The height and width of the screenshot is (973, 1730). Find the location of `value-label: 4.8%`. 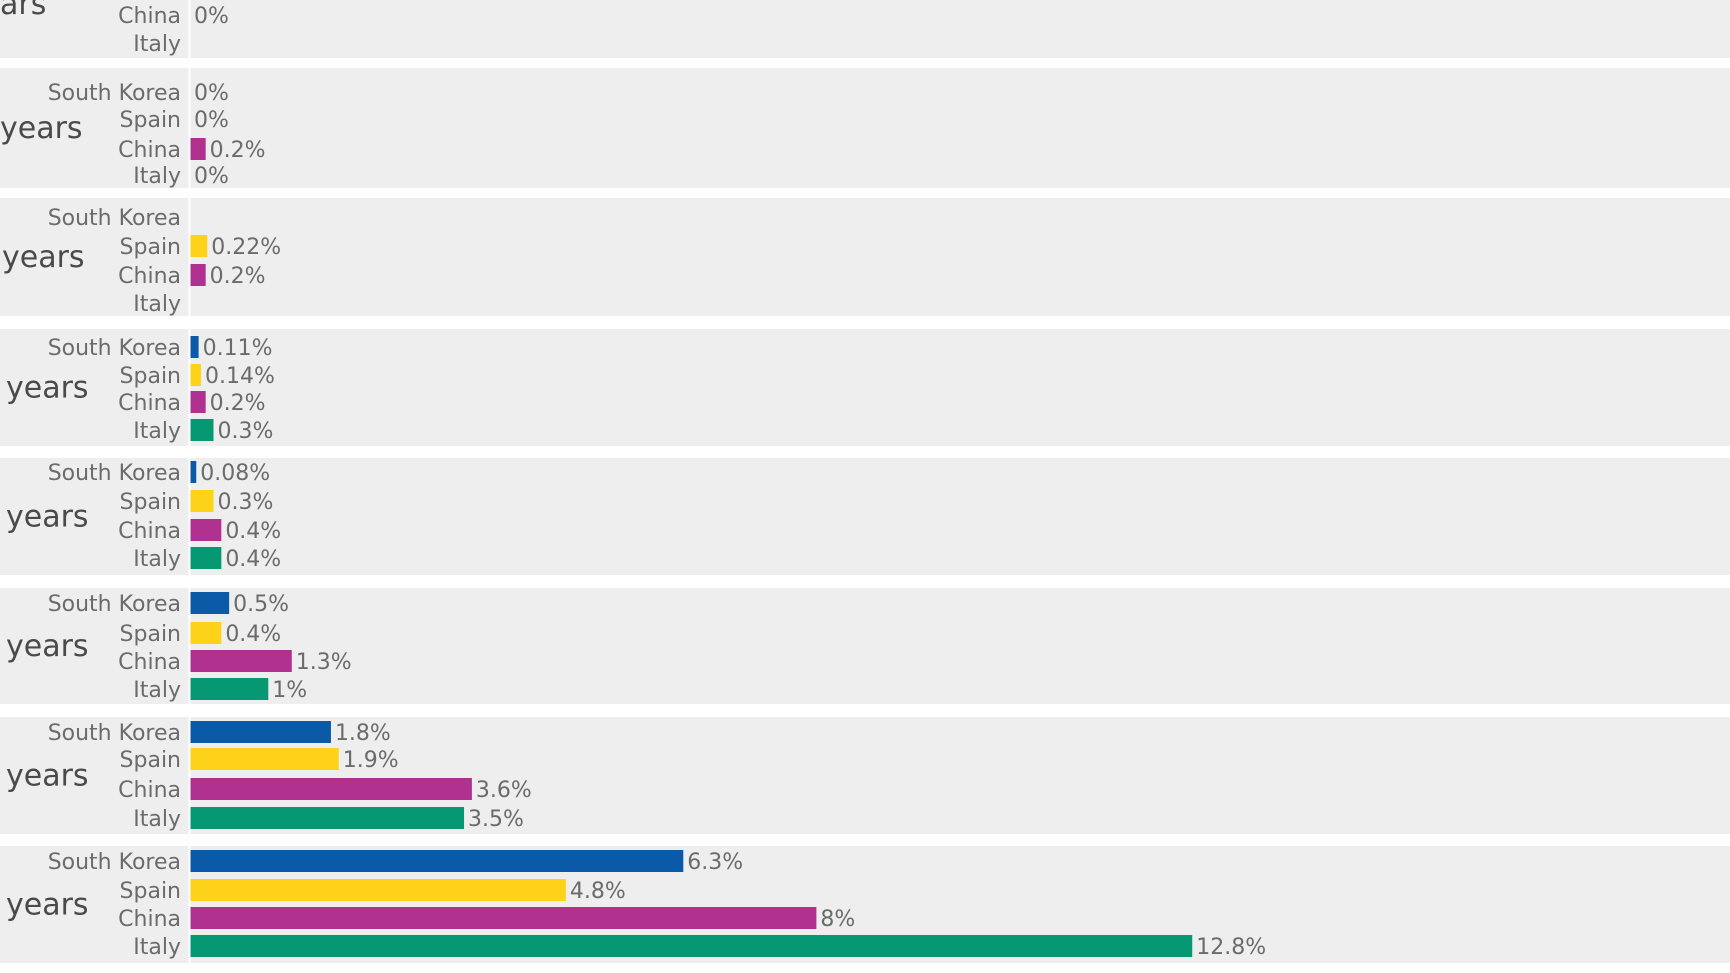

value-label: 4.8% is located at coordinates (598, 891).